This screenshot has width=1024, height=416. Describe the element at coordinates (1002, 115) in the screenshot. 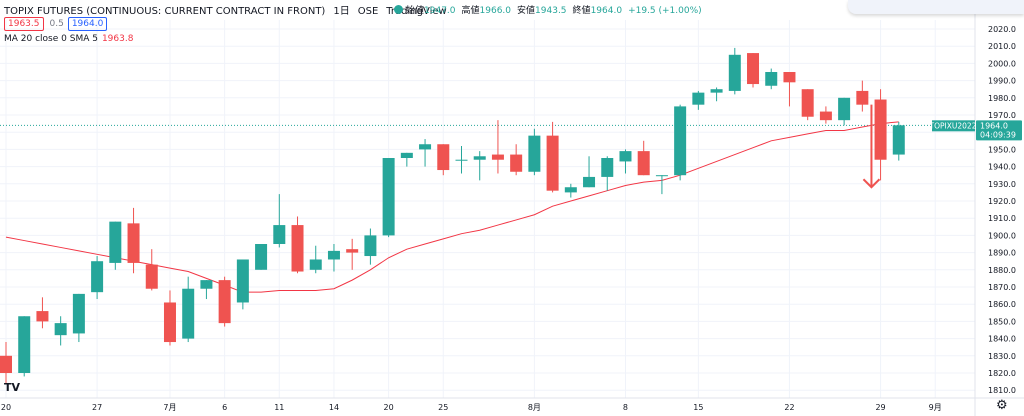

I see `y-axis-tick-label: 1970.0` at that location.